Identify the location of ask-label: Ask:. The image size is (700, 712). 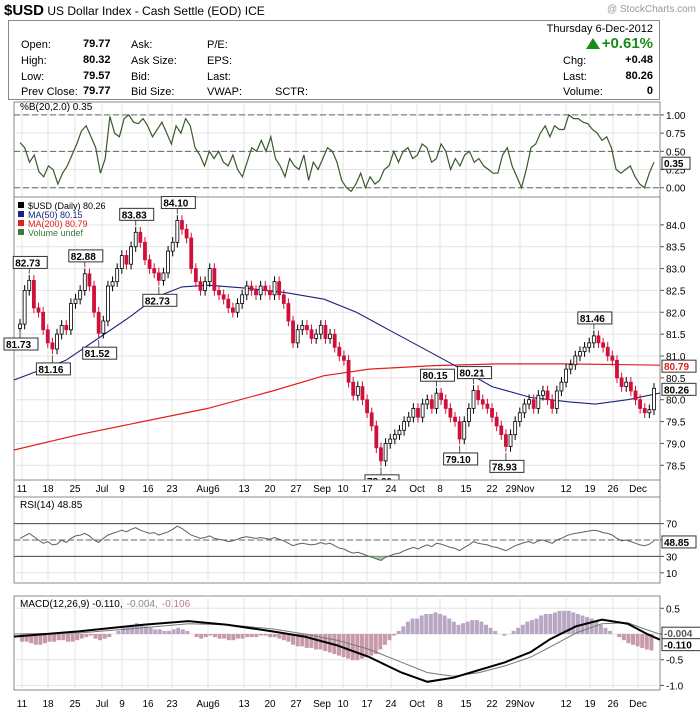
(142, 45).